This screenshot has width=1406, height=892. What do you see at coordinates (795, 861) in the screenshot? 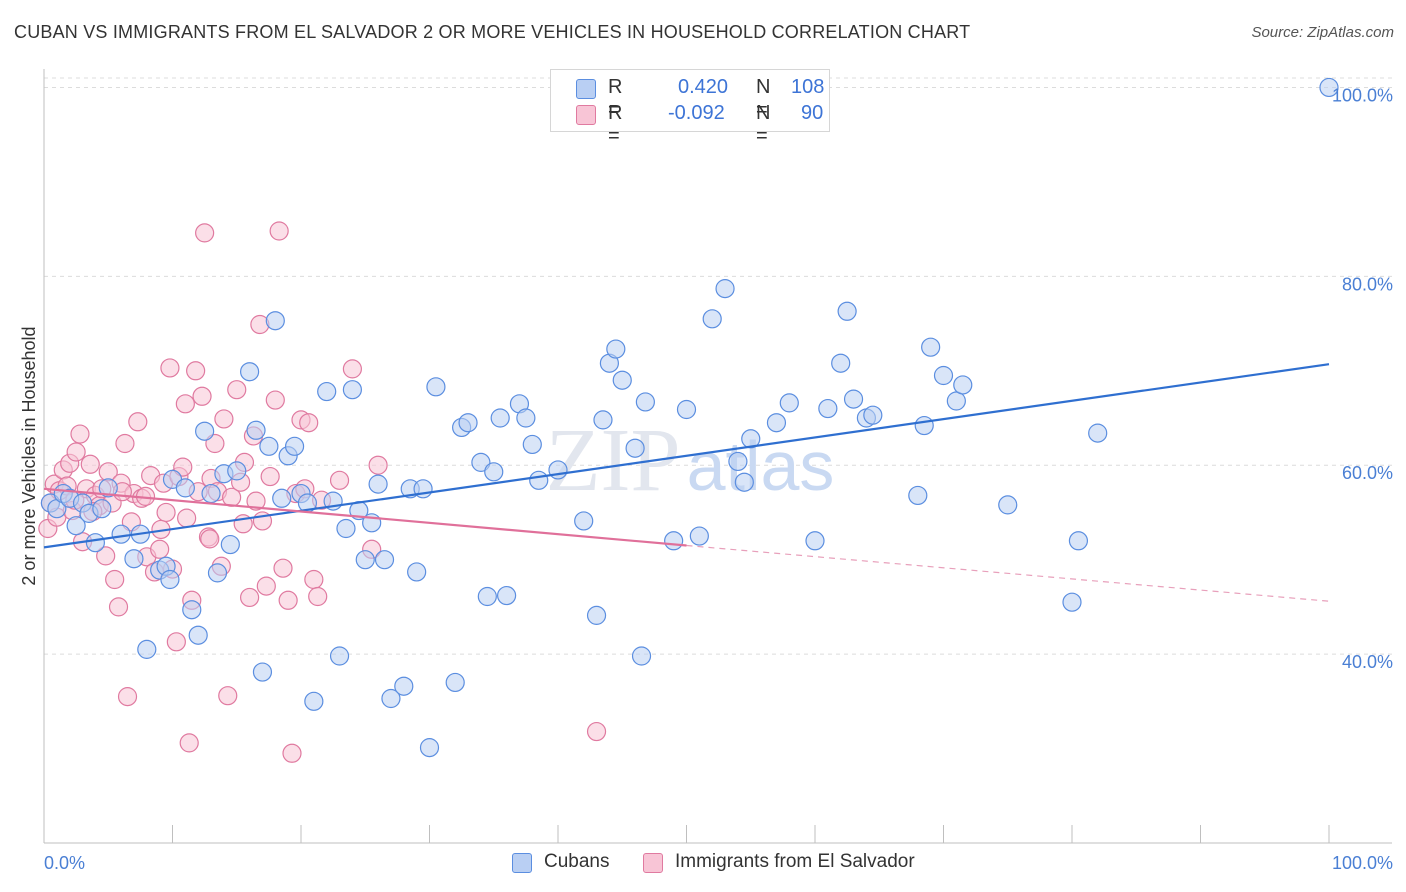
I see `bottom-legend-label-el-salvador: Immigrants from El Salvador` at bounding box center [795, 861].